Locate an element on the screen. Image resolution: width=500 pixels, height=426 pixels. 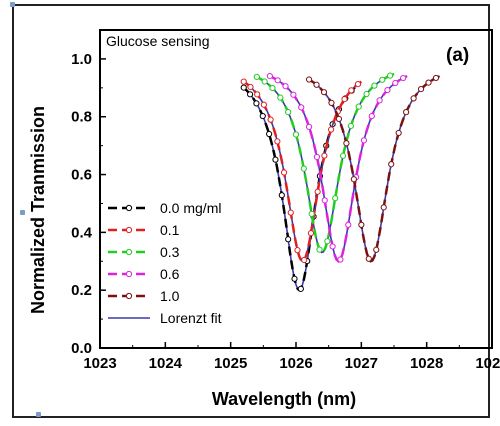
y-tick-label: 0.8 is located at coordinates (81, 117).